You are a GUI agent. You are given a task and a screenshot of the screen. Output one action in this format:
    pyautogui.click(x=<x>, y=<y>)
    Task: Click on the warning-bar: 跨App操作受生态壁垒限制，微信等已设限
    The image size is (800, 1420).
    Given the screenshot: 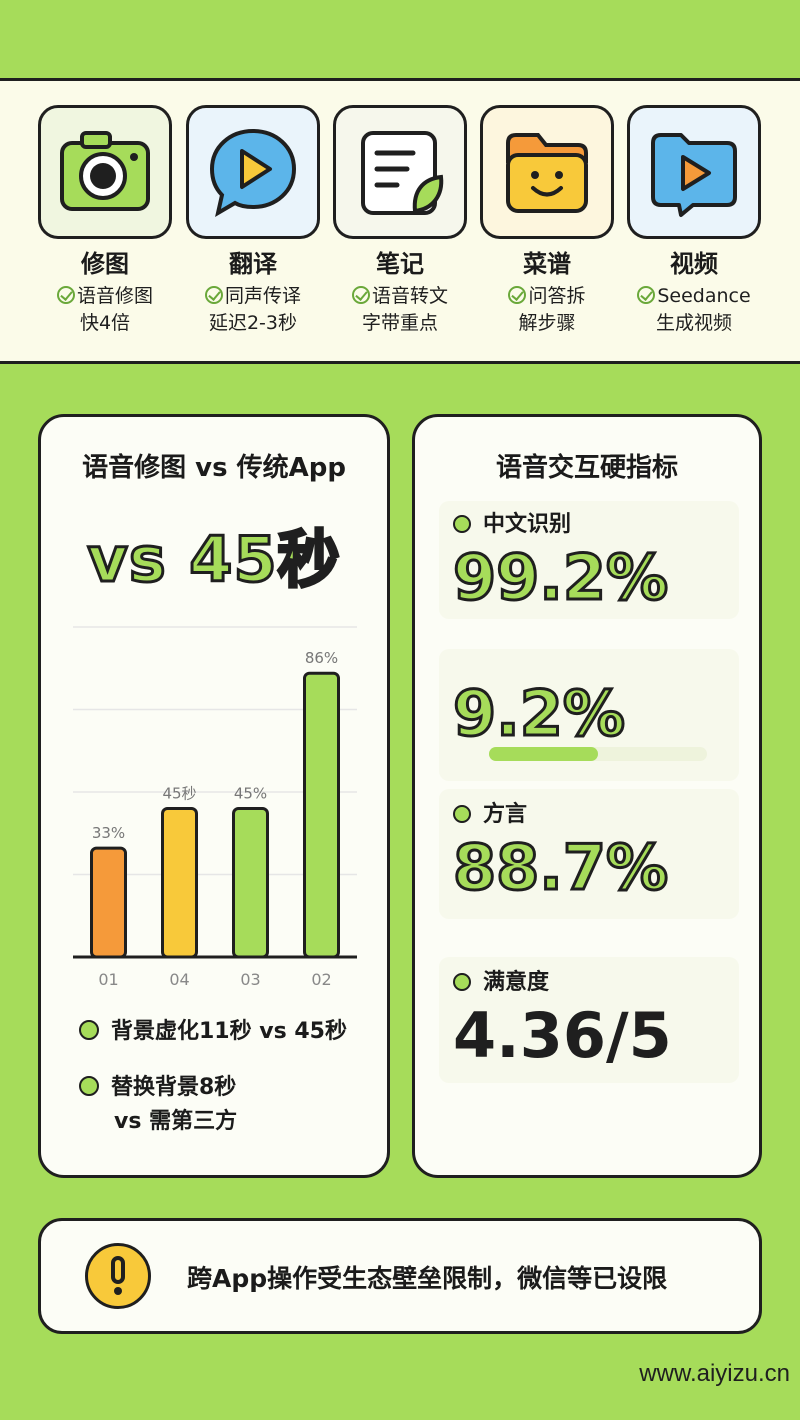 What is the action you would take?
    pyautogui.click(x=400, y=1276)
    